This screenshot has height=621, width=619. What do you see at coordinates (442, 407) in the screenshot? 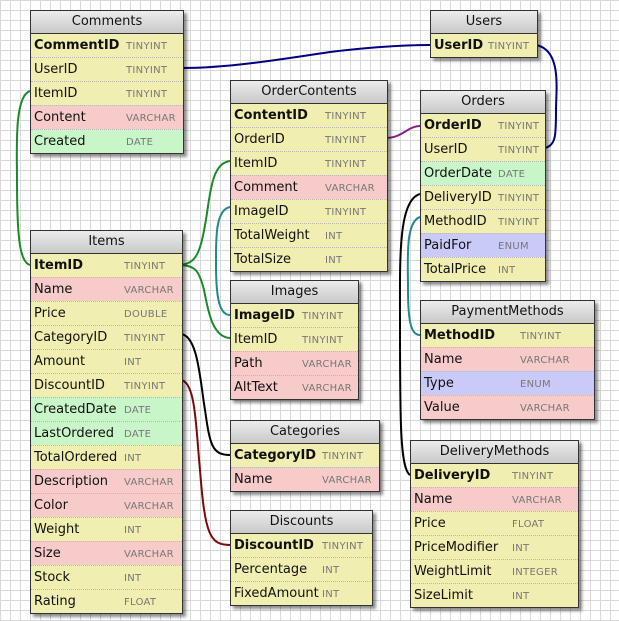
I see `field-name: Value` at bounding box center [442, 407].